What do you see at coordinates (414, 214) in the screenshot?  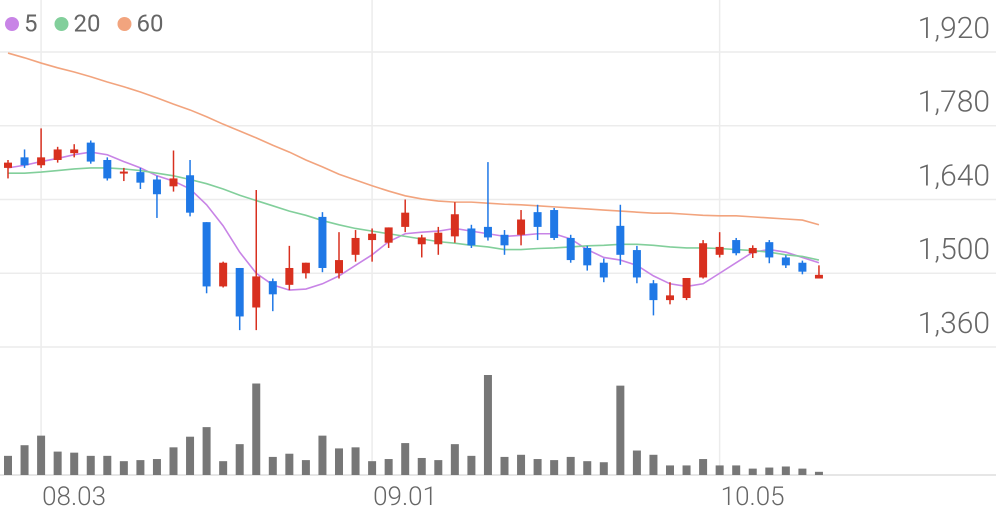 I see `ma-line` at bounding box center [414, 214].